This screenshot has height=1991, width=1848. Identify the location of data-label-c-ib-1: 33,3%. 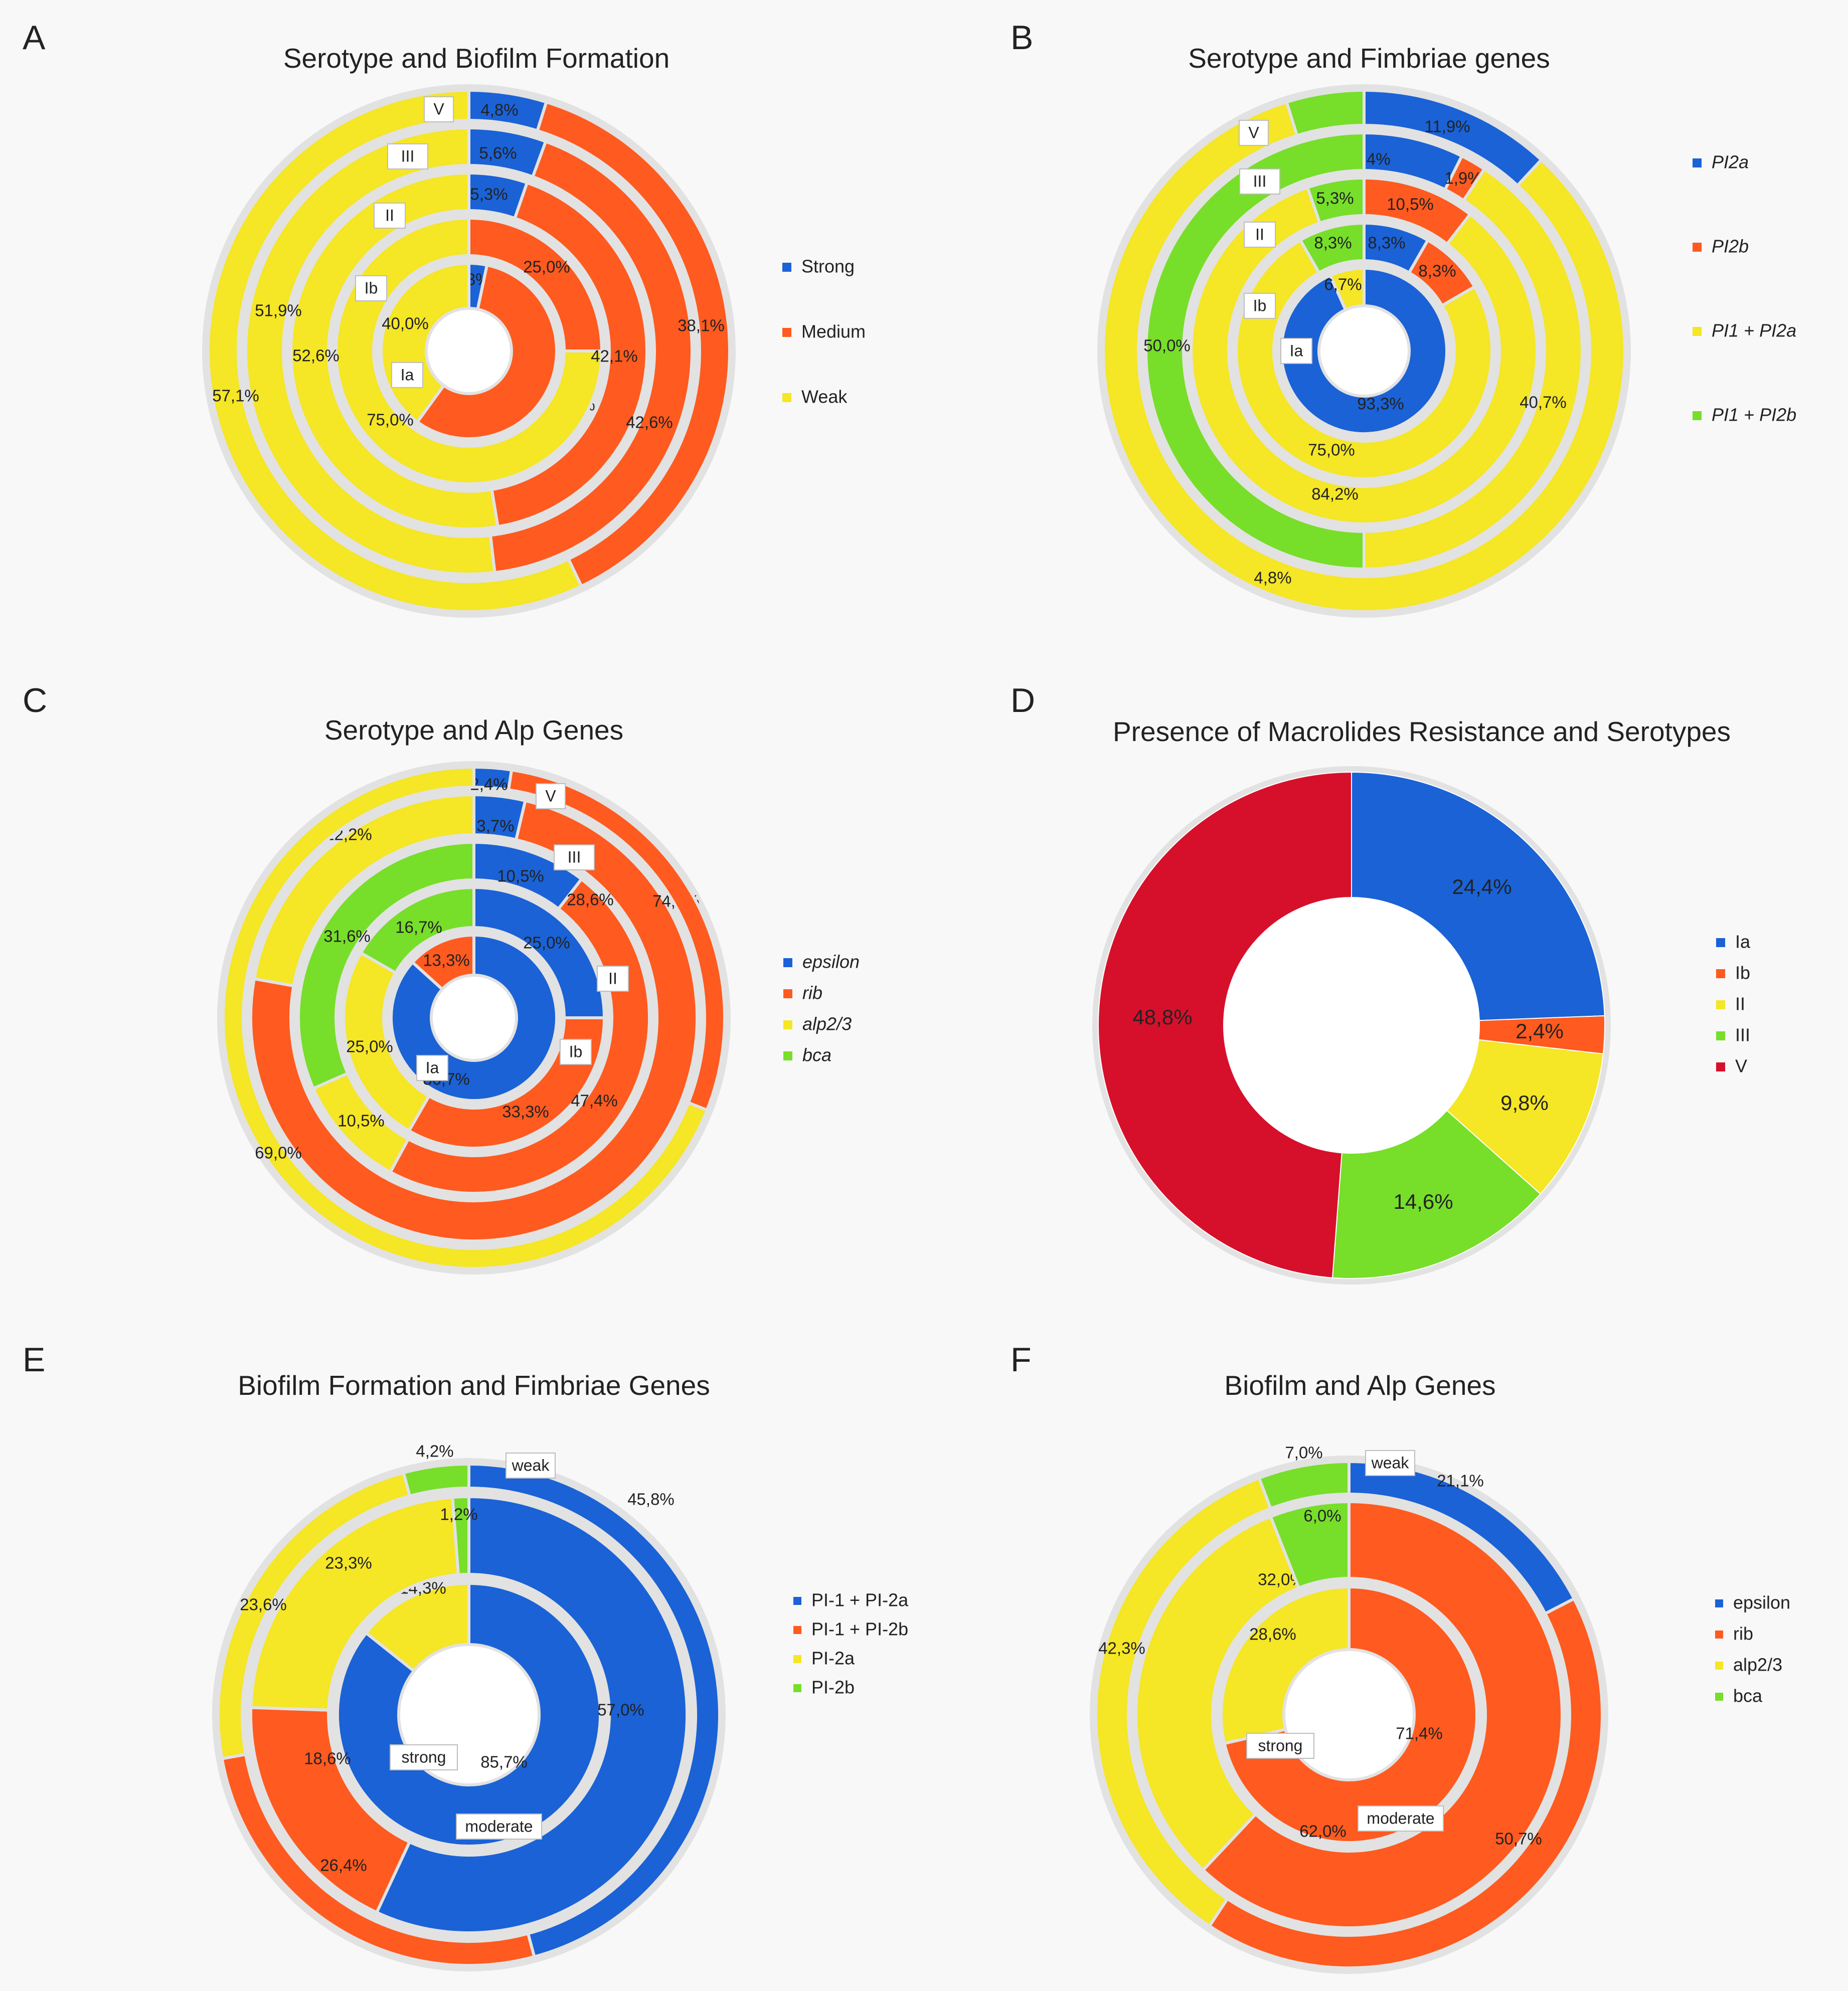
(525, 1112).